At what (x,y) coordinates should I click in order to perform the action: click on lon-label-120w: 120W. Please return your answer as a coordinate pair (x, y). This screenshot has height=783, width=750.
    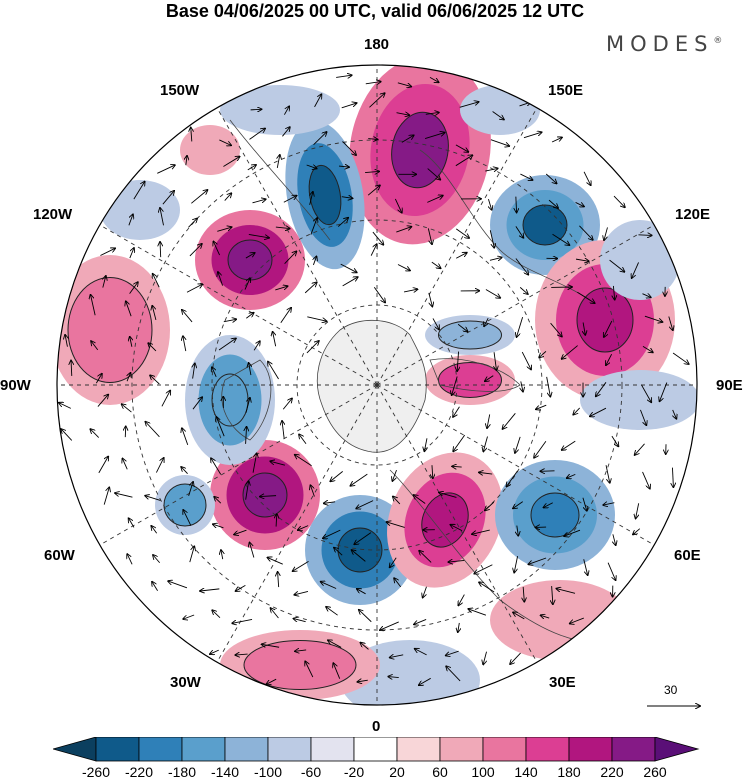
    Looking at the image, I should click on (53, 214).